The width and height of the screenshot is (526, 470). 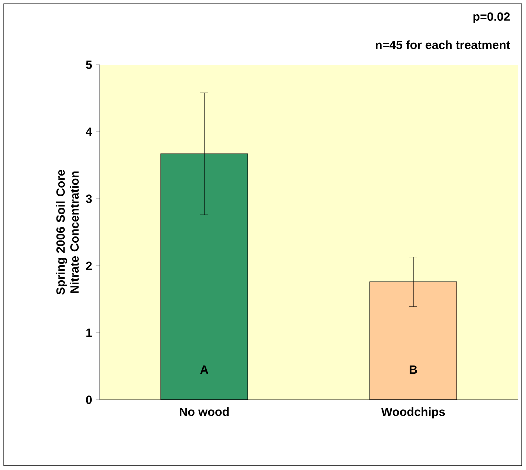 What do you see at coordinates (89, 199) in the screenshot?
I see `y-tick-label: 3` at bounding box center [89, 199].